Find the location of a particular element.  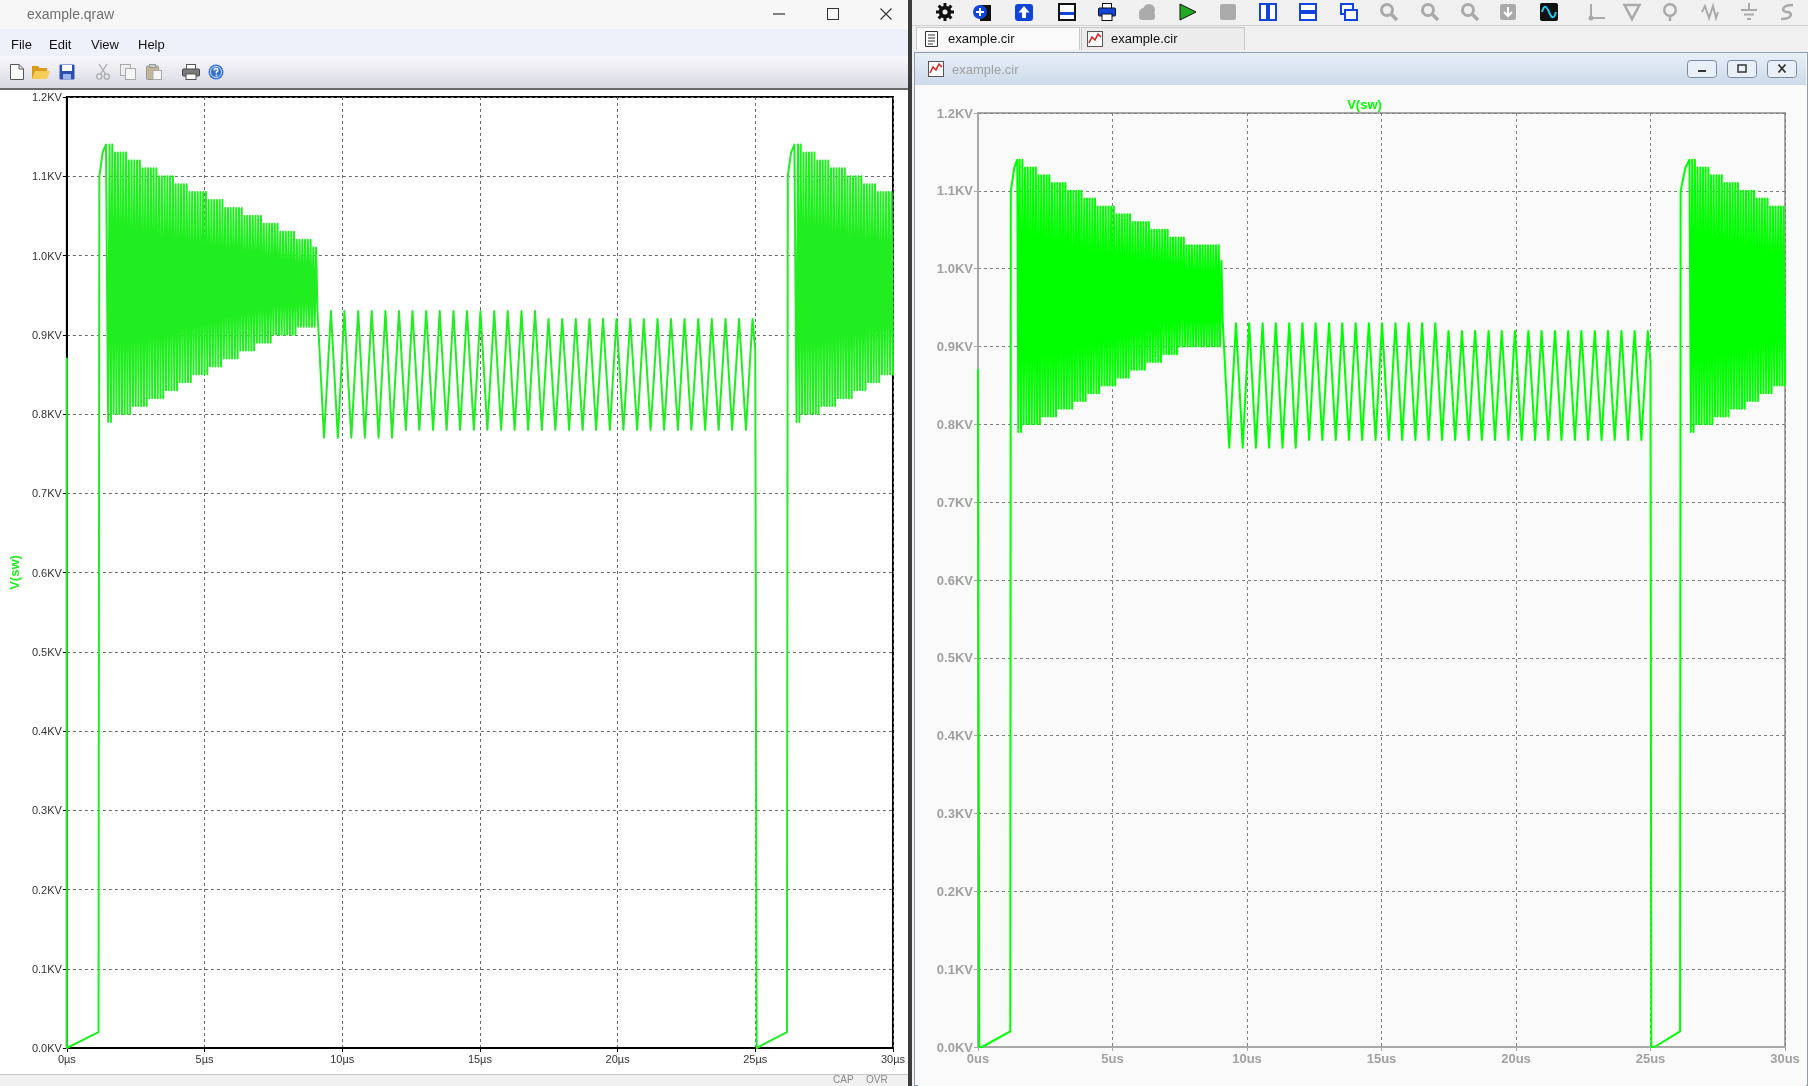

text: example.qraw is located at coordinates (71, 14).